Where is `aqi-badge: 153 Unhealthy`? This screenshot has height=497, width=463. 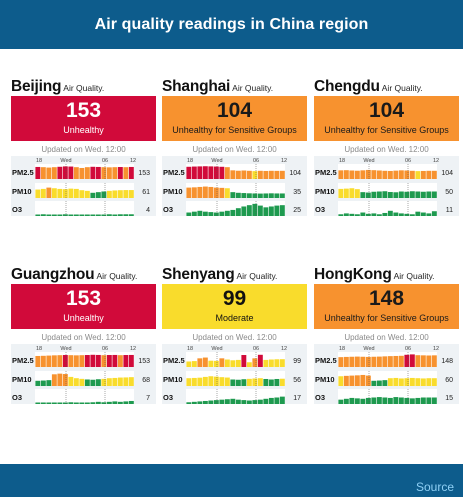
aqi-badge: 153 Unhealthy is located at coordinates (83, 118).